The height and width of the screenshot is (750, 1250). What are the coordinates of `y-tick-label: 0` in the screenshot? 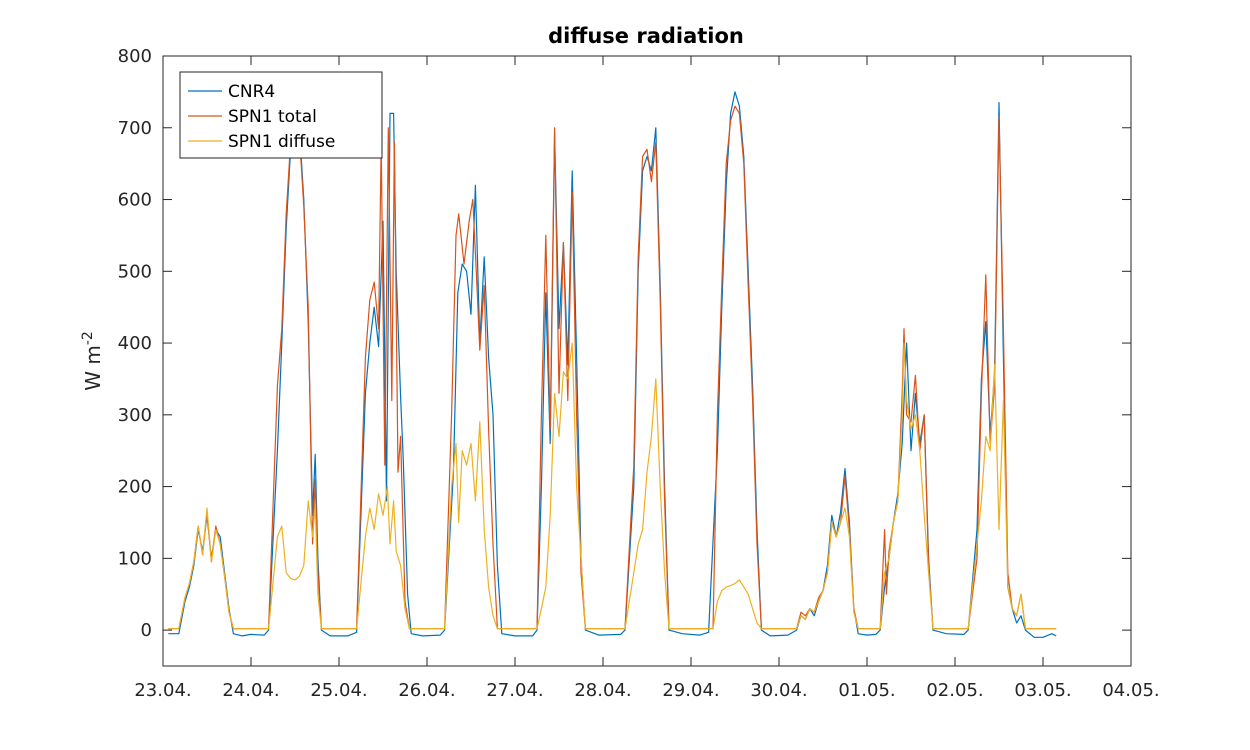 It's located at (146, 630).